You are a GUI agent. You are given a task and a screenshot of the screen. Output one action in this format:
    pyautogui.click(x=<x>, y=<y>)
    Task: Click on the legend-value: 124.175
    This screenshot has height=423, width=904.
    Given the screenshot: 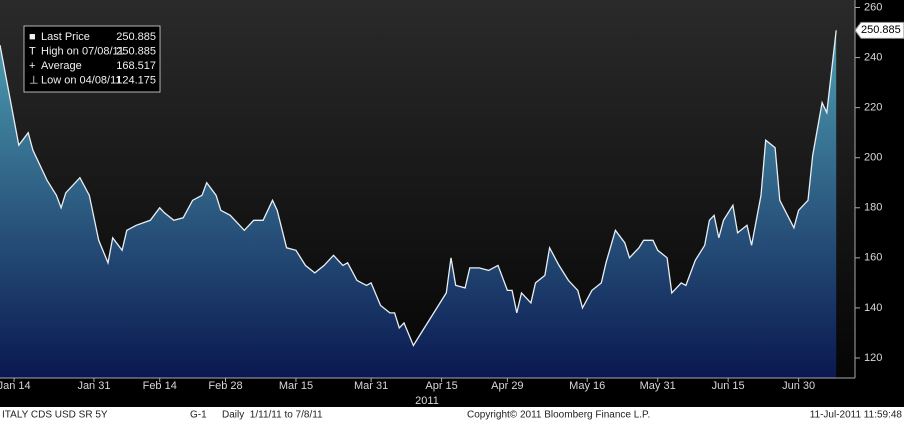 What is the action you would take?
    pyautogui.click(x=136, y=80)
    